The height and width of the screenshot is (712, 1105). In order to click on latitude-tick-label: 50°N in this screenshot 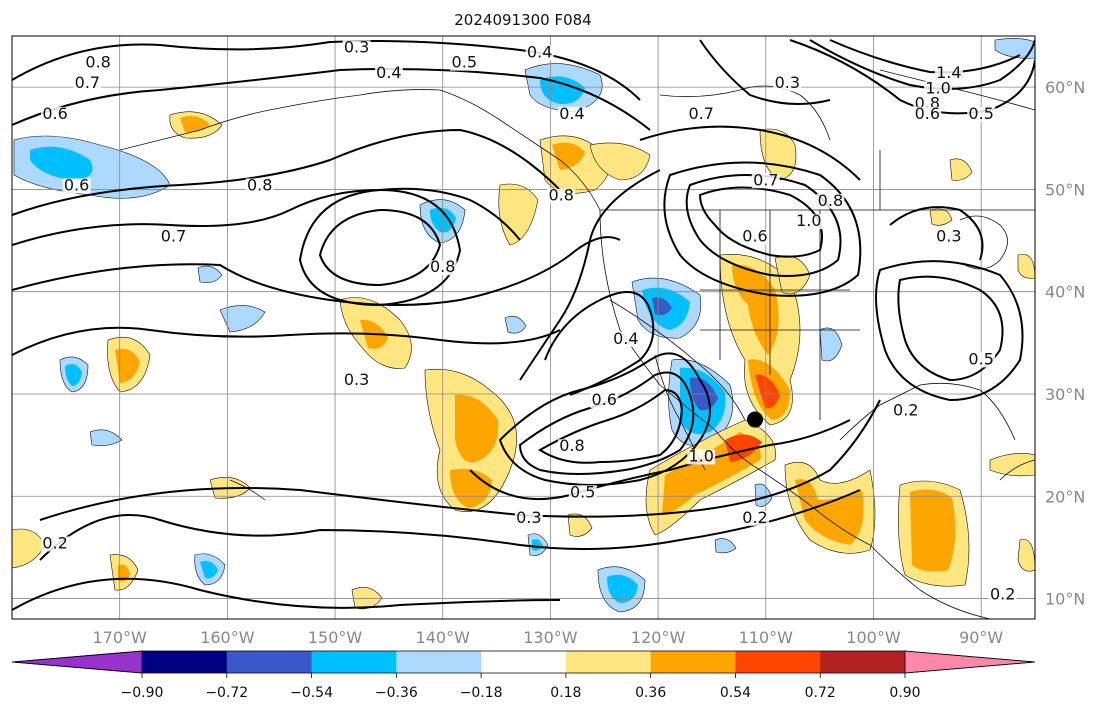, I will do `click(1065, 189)`.